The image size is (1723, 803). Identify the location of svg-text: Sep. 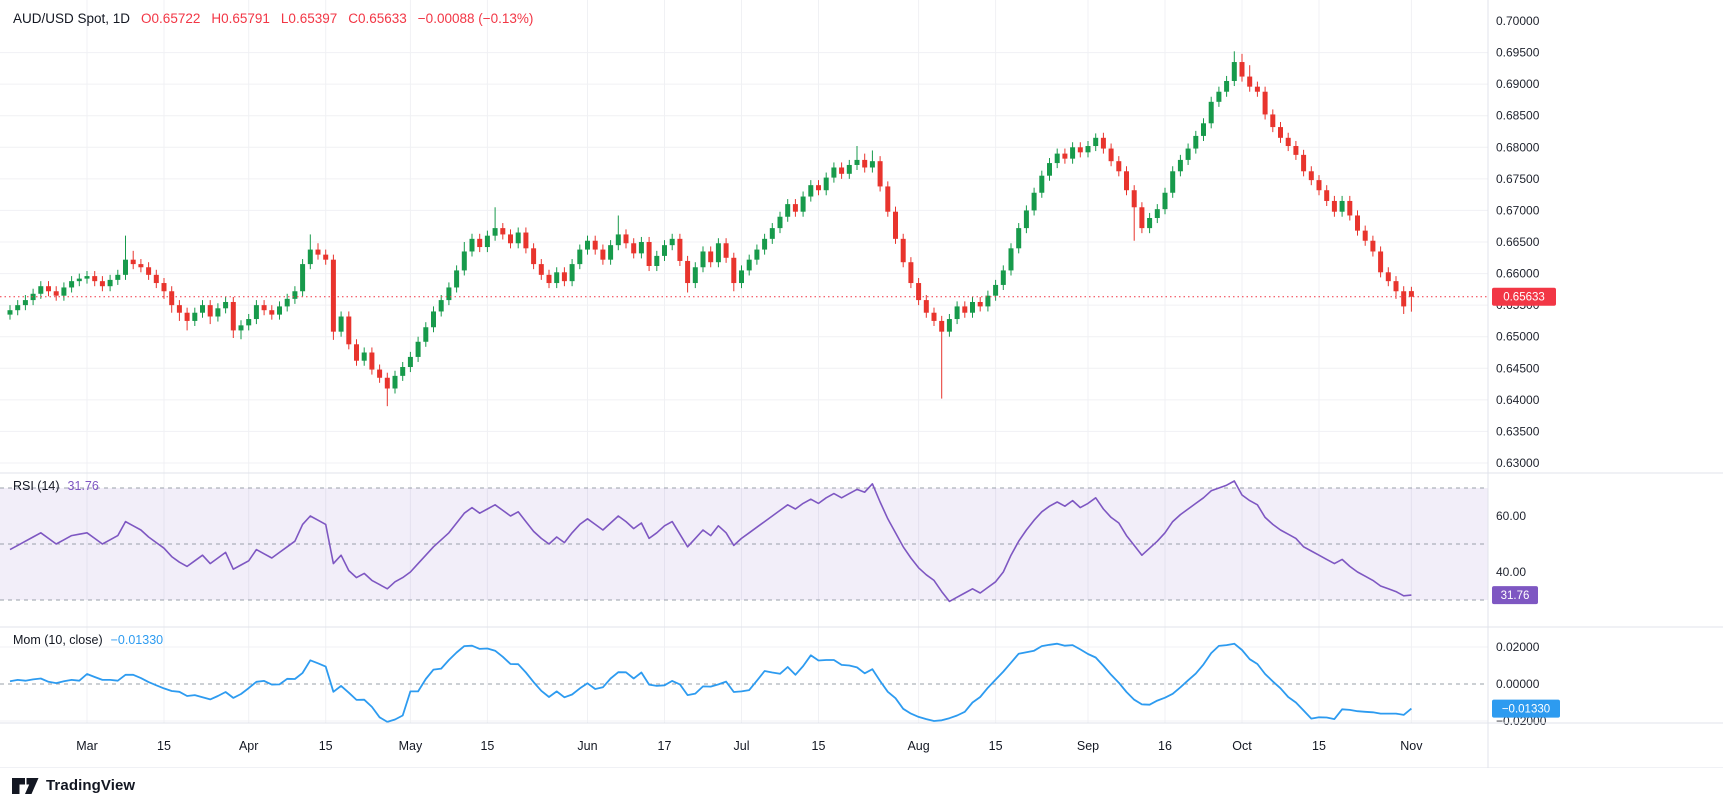
(1088, 746).